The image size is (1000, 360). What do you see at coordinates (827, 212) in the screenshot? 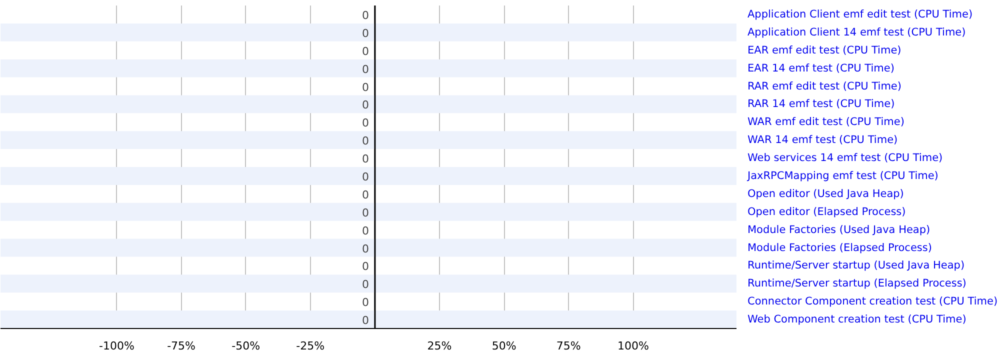
I see `y-tick-label: Open editor (Elapsed Process)` at bounding box center [827, 212].